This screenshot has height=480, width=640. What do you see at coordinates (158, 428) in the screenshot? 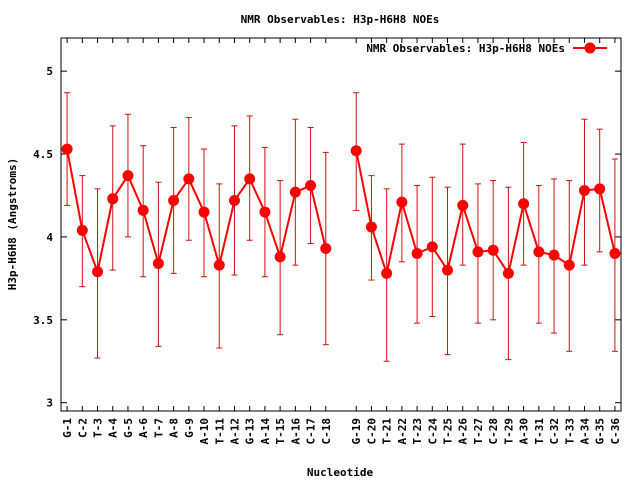
I see `x-tick-label: T-7` at bounding box center [158, 428].